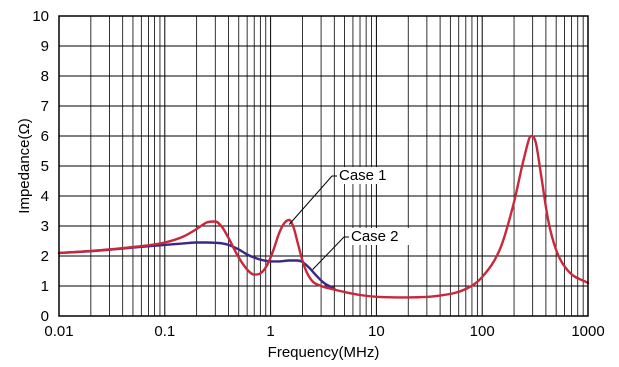 This screenshot has width=619, height=367. I want to click on y-tick-label: 1, so click(45, 286).